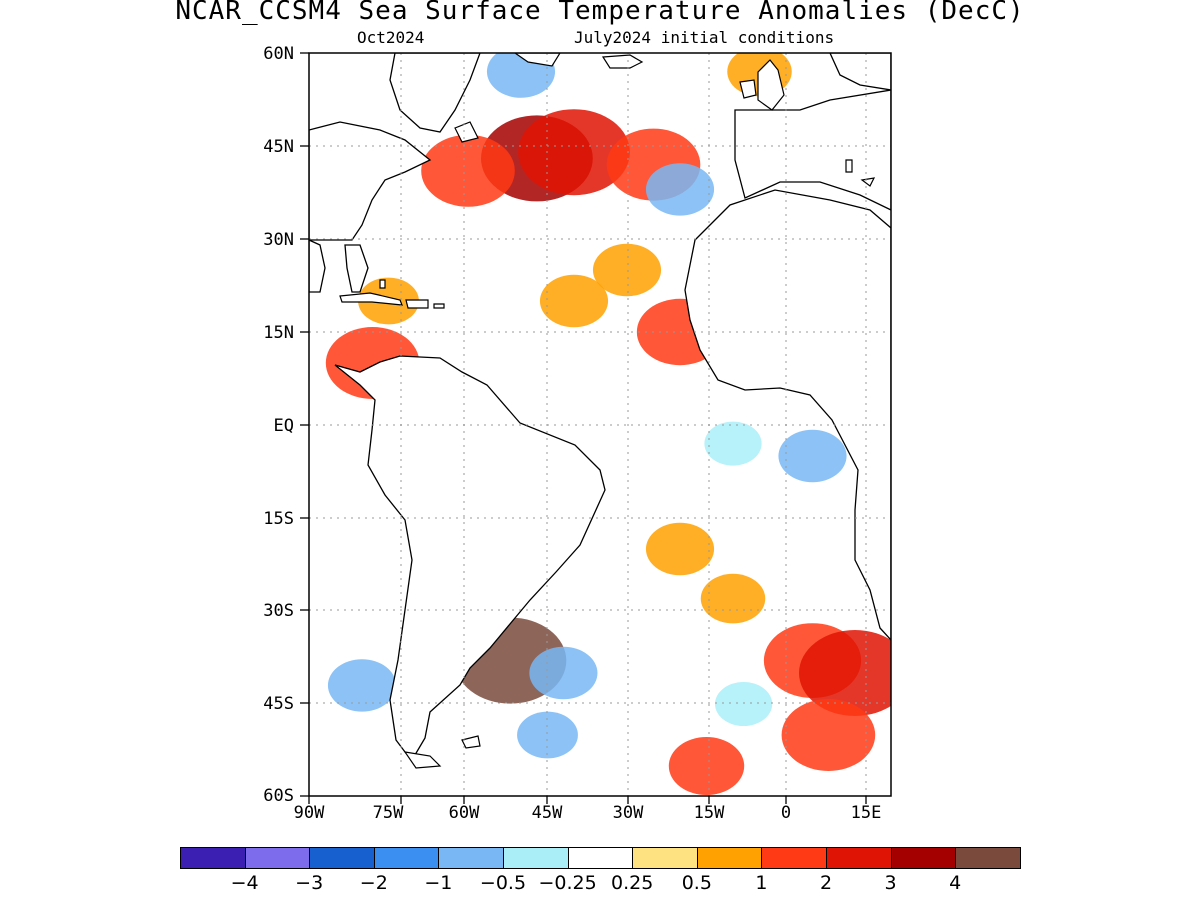 The width and height of the screenshot is (1200, 900). I want to click on colorbar-label: 1, so click(761, 883).